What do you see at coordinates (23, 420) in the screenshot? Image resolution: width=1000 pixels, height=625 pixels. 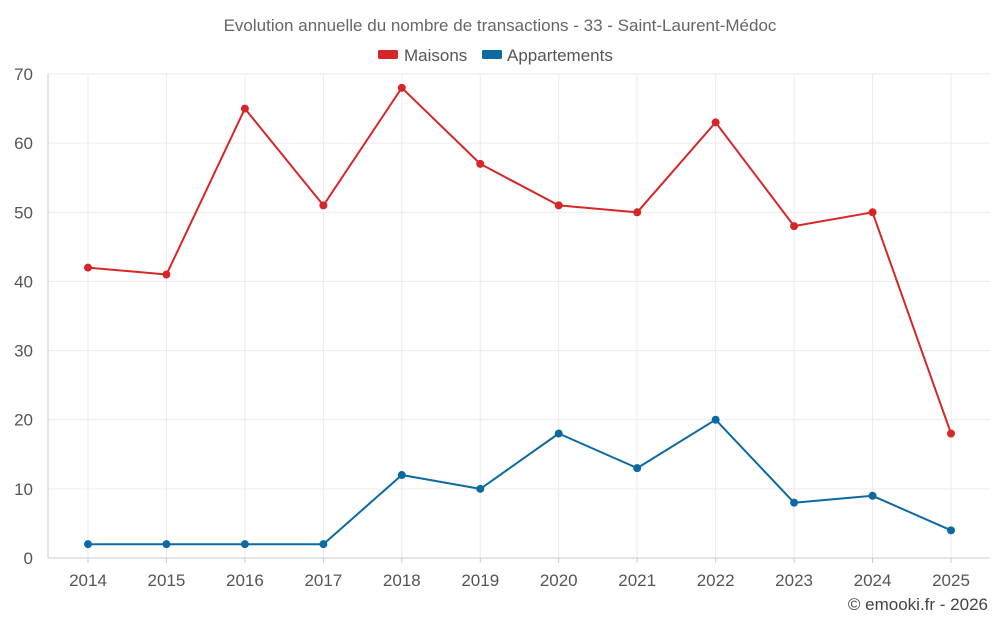 I see `y-tick-label: 20` at bounding box center [23, 420].